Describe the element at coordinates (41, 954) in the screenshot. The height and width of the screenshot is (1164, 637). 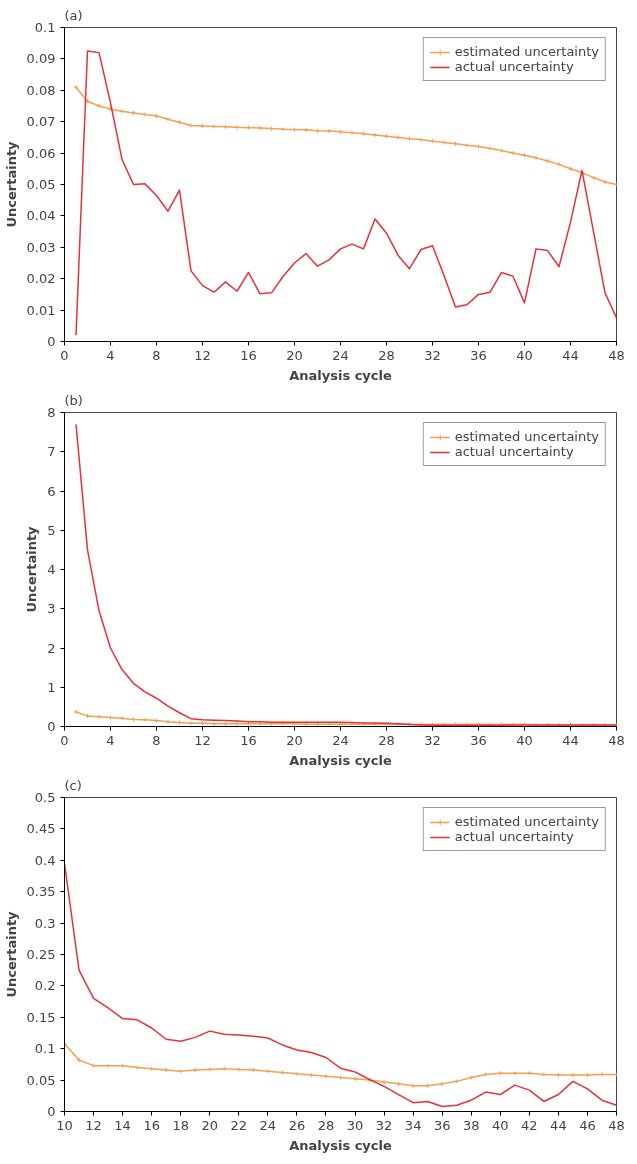
I see `y-tick-label: 0.25` at that location.